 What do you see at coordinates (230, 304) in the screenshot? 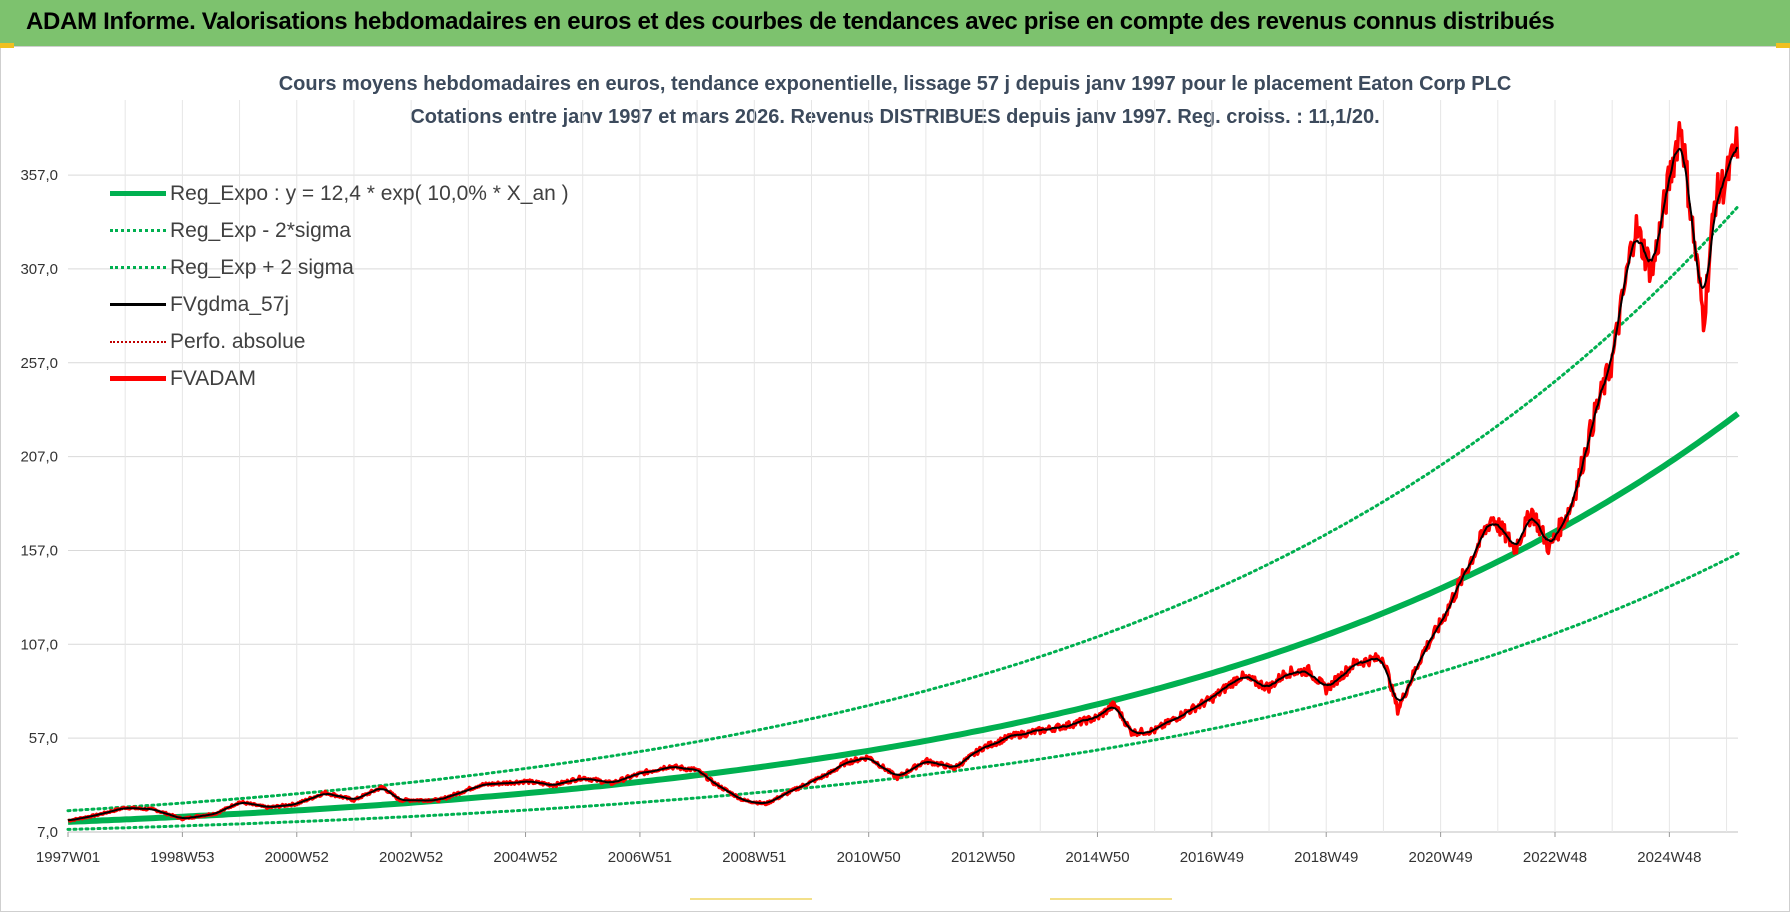
I see `legend-label-fvgdma: FVgdma_57j` at bounding box center [230, 304].